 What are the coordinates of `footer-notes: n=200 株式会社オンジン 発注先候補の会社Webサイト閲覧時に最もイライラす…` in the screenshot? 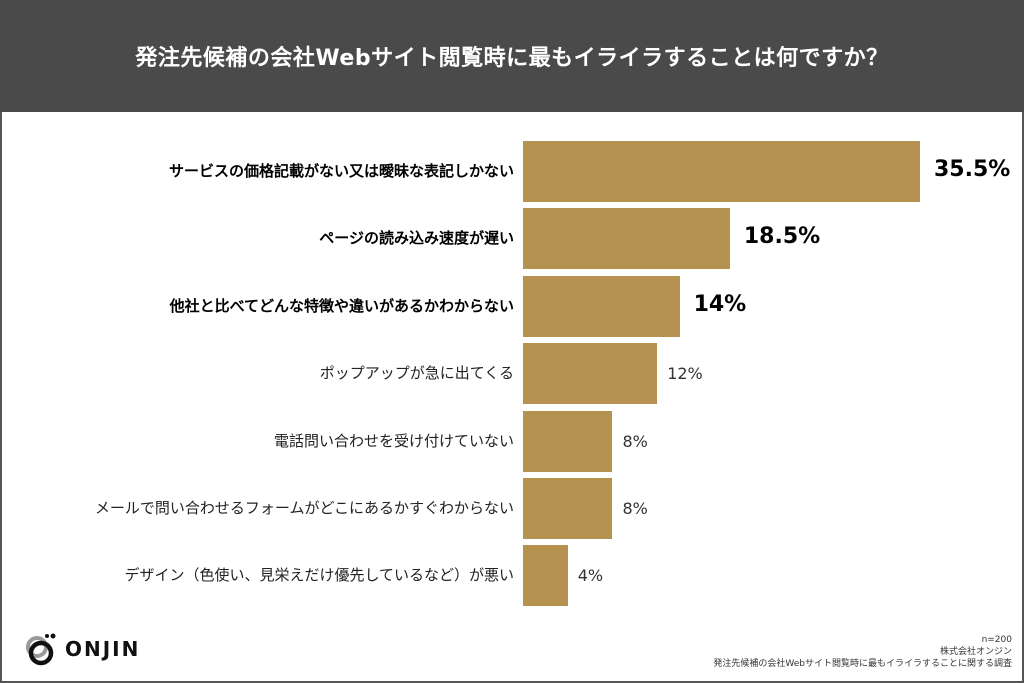 It's located at (862, 652).